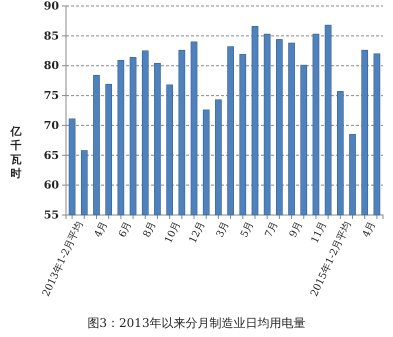 Image resolution: width=393 pixels, height=337 pixels. What do you see at coordinates (247, 230) in the screenshot?
I see `x-tick-label: 5月` at bounding box center [247, 230].